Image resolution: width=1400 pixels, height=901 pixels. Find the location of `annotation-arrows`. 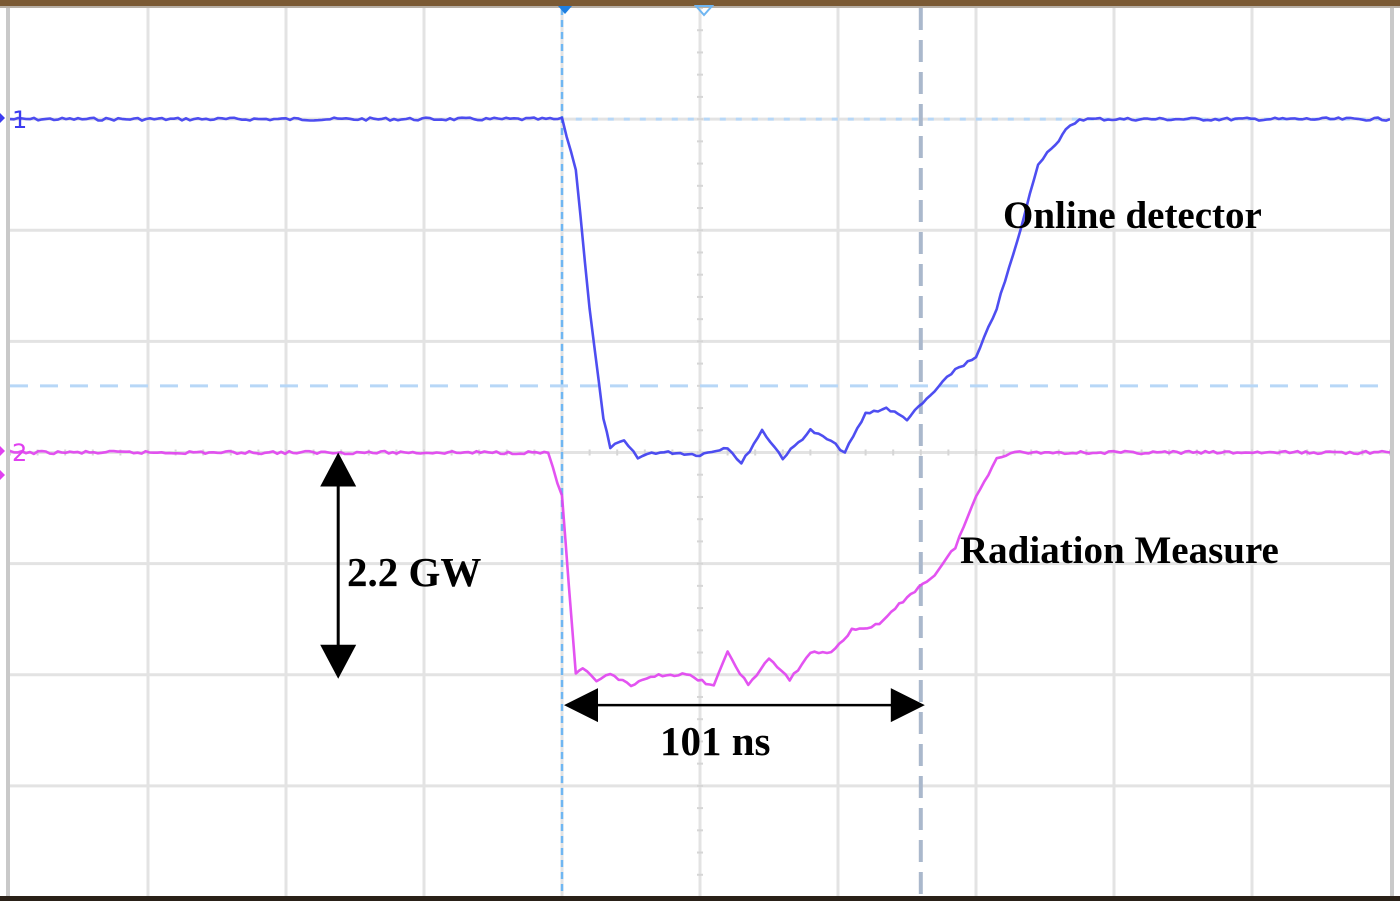

annotation-arrows is located at coordinates (622, 587).